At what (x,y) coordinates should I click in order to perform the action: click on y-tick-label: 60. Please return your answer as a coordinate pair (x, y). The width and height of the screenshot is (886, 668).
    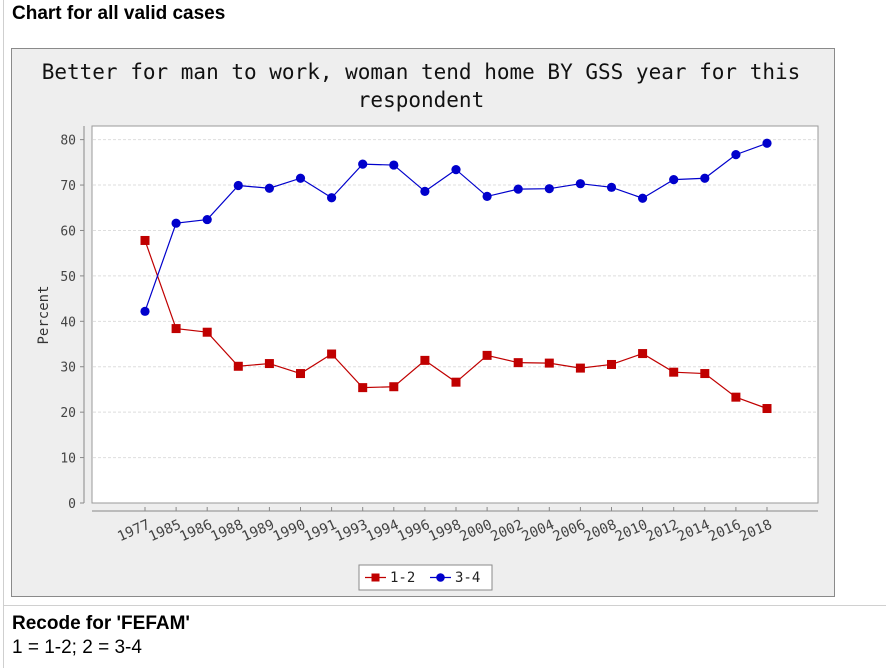
    Looking at the image, I should click on (68, 231).